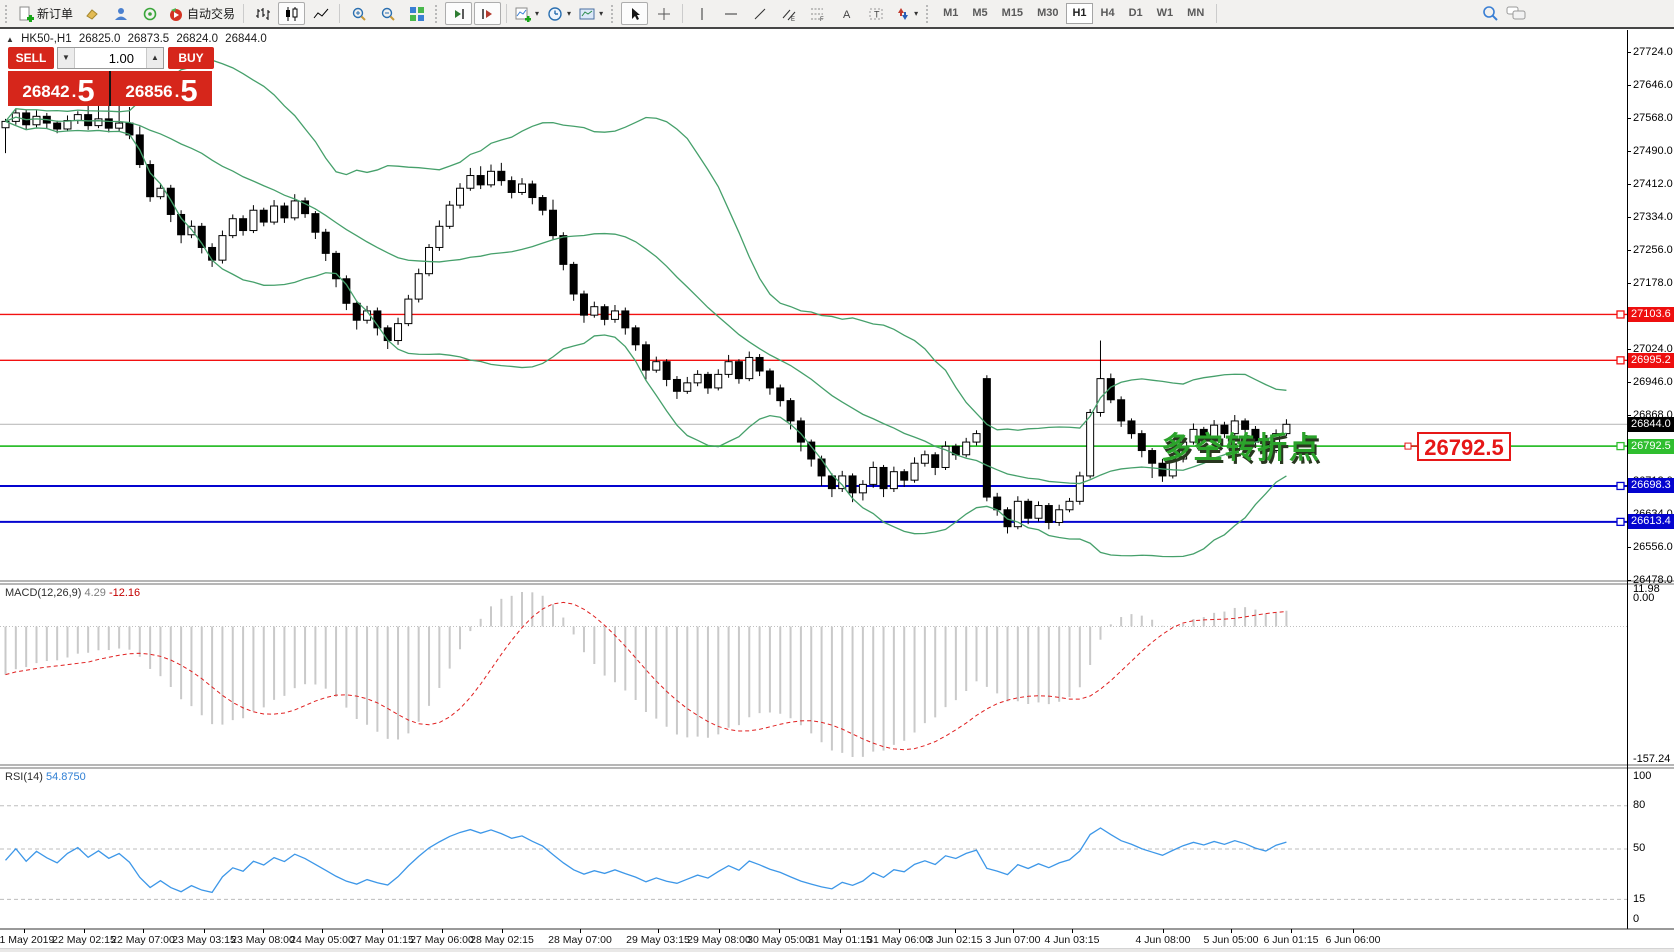  What do you see at coordinates (779, 940) in the screenshot?
I see `time-axis-label: 30 May 05:00` at bounding box center [779, 940].